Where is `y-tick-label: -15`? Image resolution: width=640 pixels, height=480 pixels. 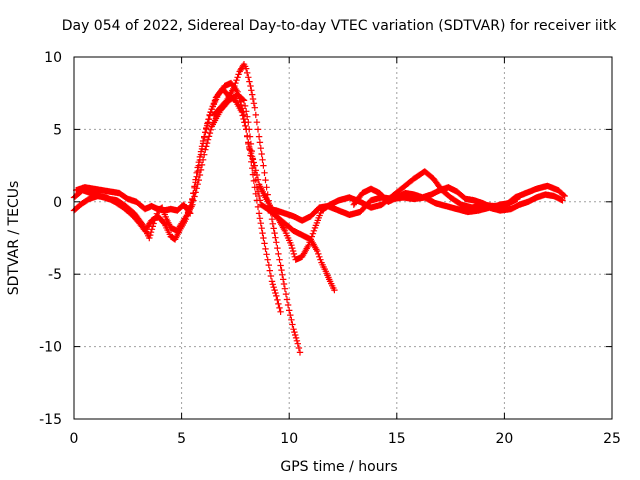 y-tick-label: -15 is located at coordinates (50, 420).